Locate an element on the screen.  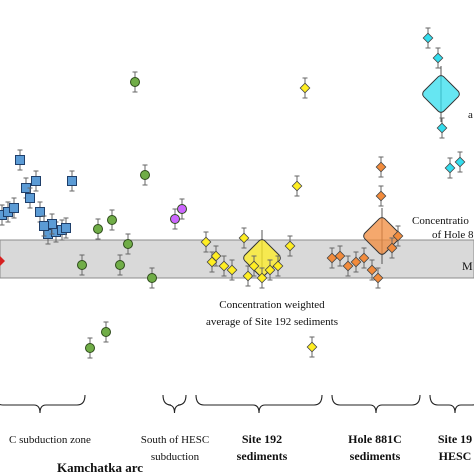
annotation-text: a is located at coordinates (470, 115).